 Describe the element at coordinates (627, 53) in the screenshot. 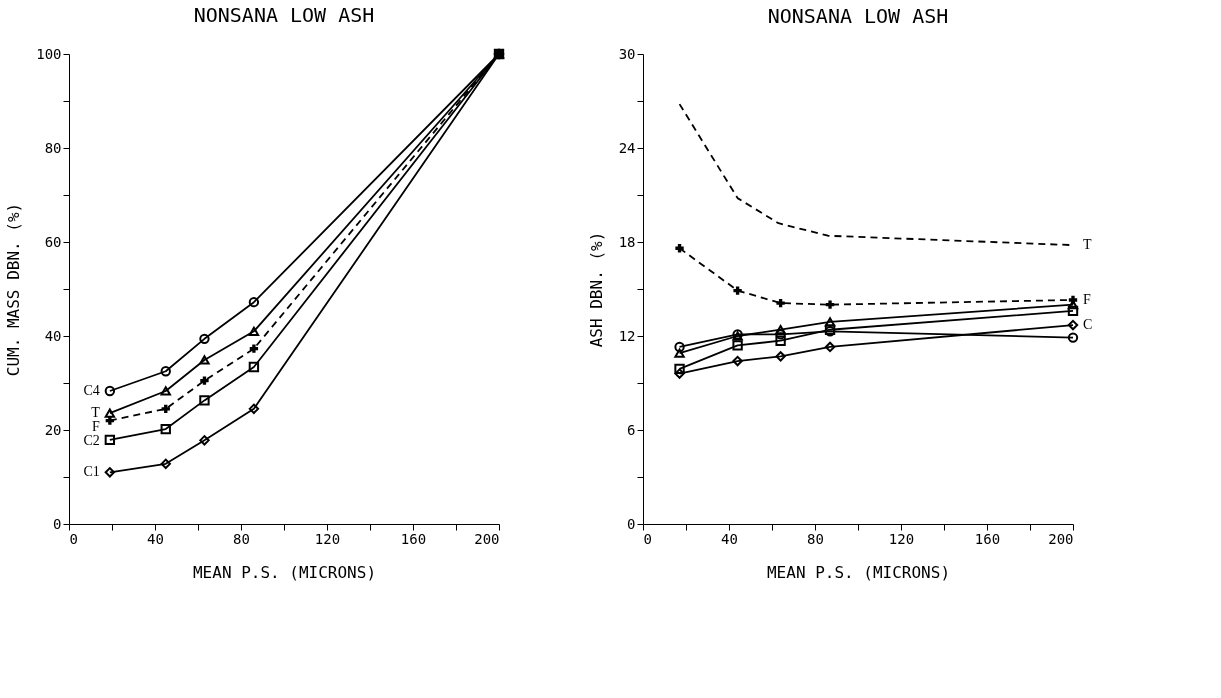

I see `y-tick-label: 30` at that location.